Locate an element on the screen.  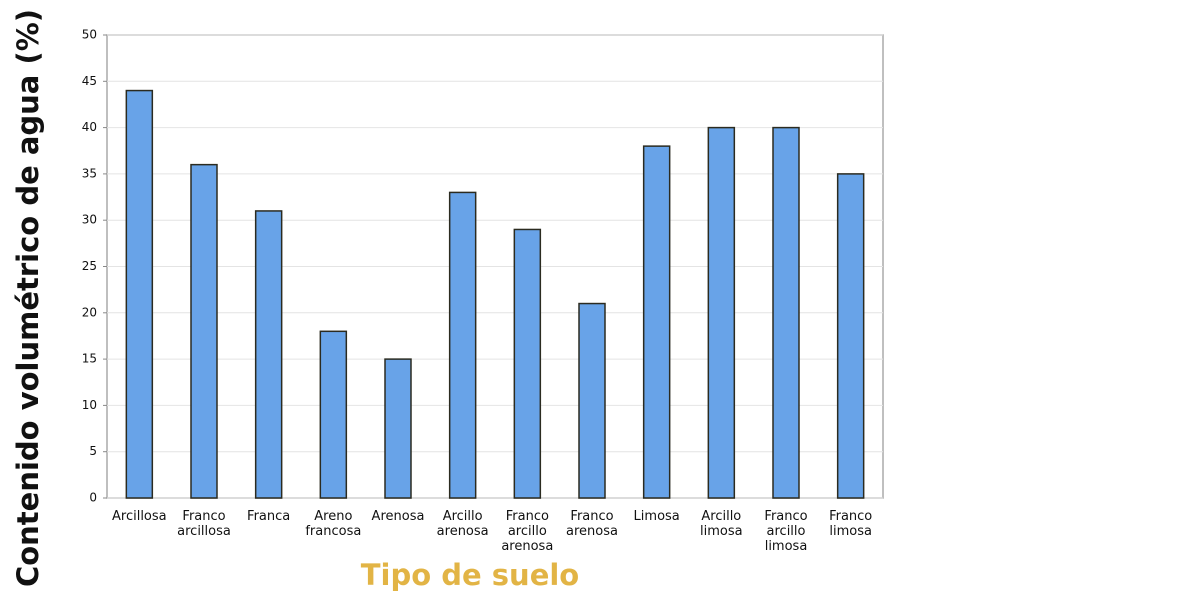
y-tick-label: 40 is located at coordinates (89, 127).